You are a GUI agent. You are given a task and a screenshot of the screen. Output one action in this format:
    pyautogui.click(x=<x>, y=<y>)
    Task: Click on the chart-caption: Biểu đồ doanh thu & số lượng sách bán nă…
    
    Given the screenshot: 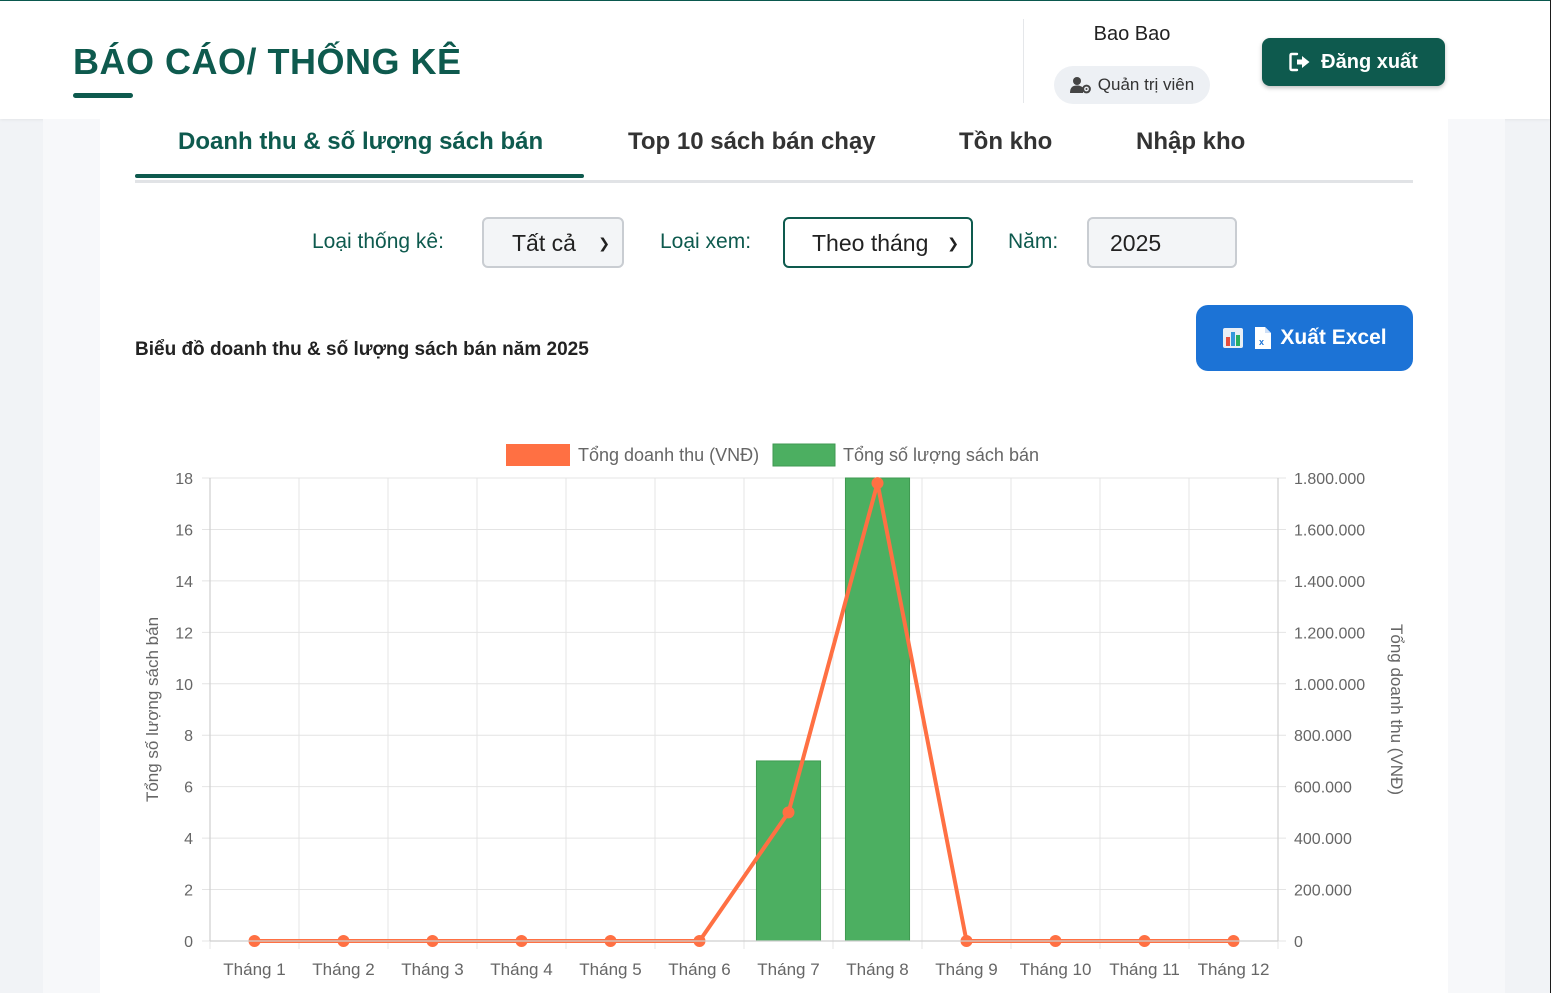 What is the action you would take?
    pyautogui.click(x=362, y=349)
    